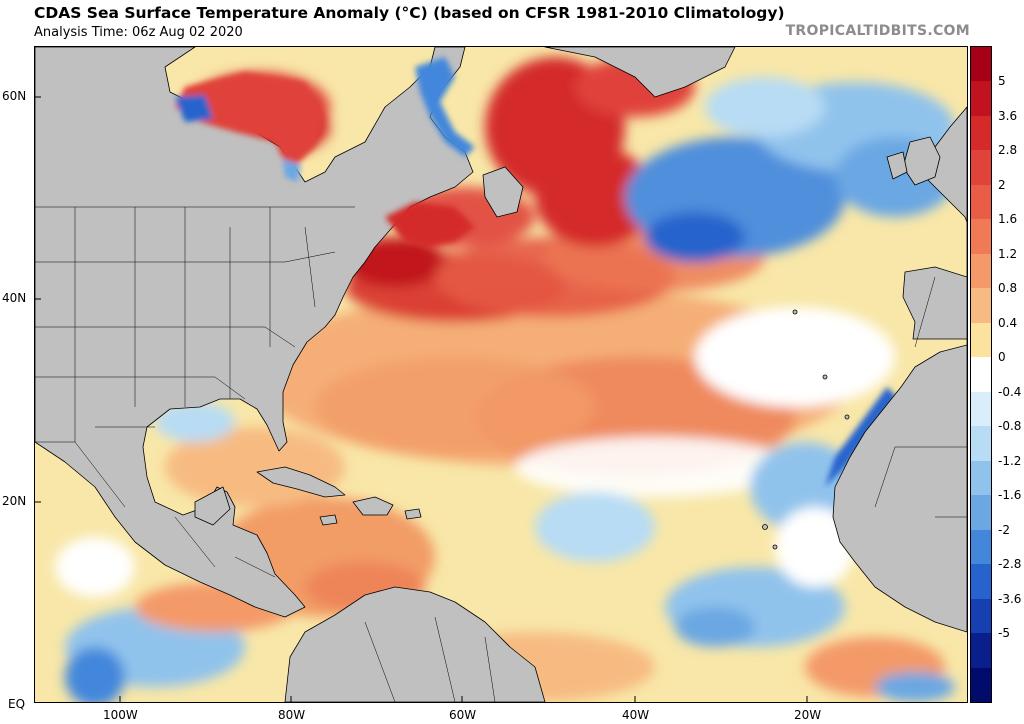 The image size is (1024, 724). What do you see at coordinates (17, 704) in the screenshot?
I see `lat-label-eq: EQ` at bounding box center [17, 704].